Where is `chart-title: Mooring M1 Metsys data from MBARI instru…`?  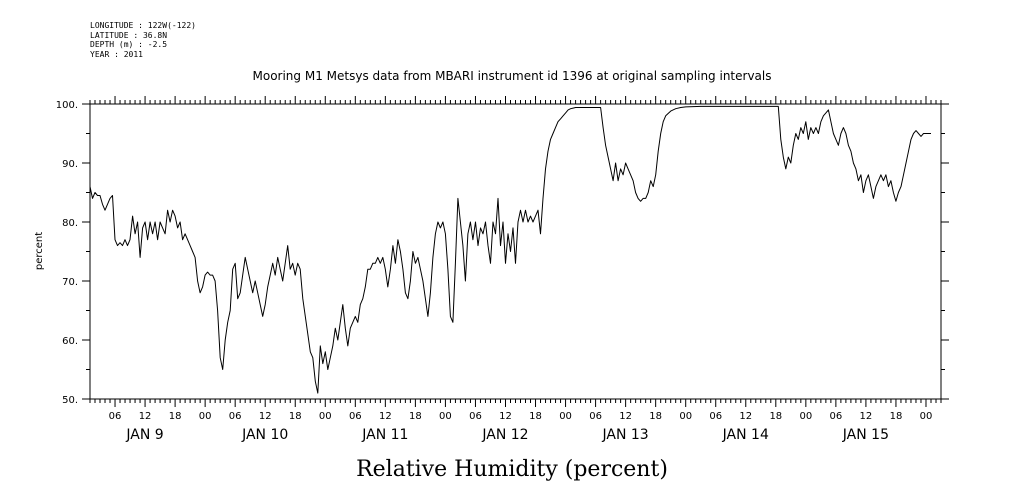
chart-title: Mooring M1 Metsys data from MBARI instru… is located at coordinates (512, 76).